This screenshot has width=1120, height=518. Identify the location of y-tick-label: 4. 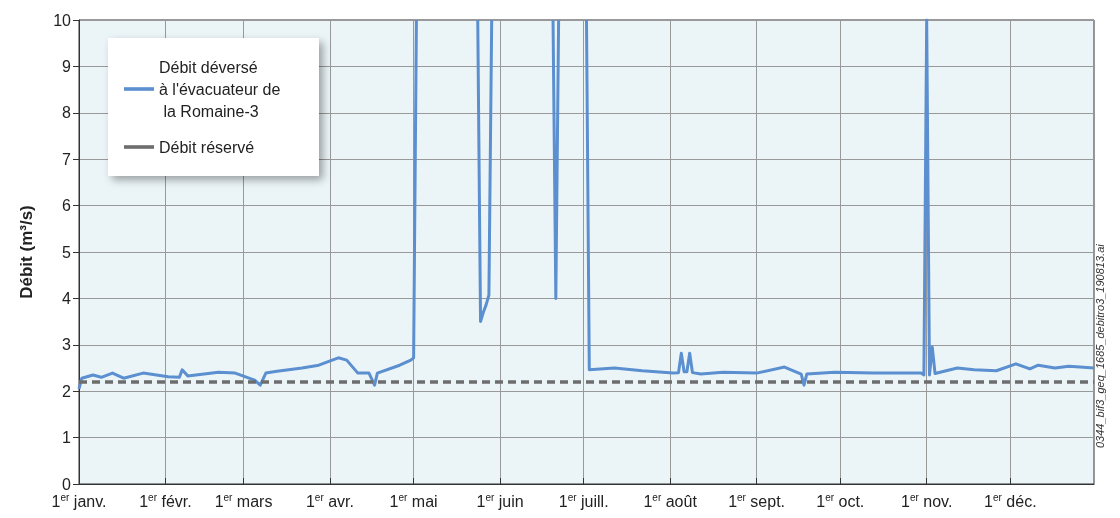
(67, 298).